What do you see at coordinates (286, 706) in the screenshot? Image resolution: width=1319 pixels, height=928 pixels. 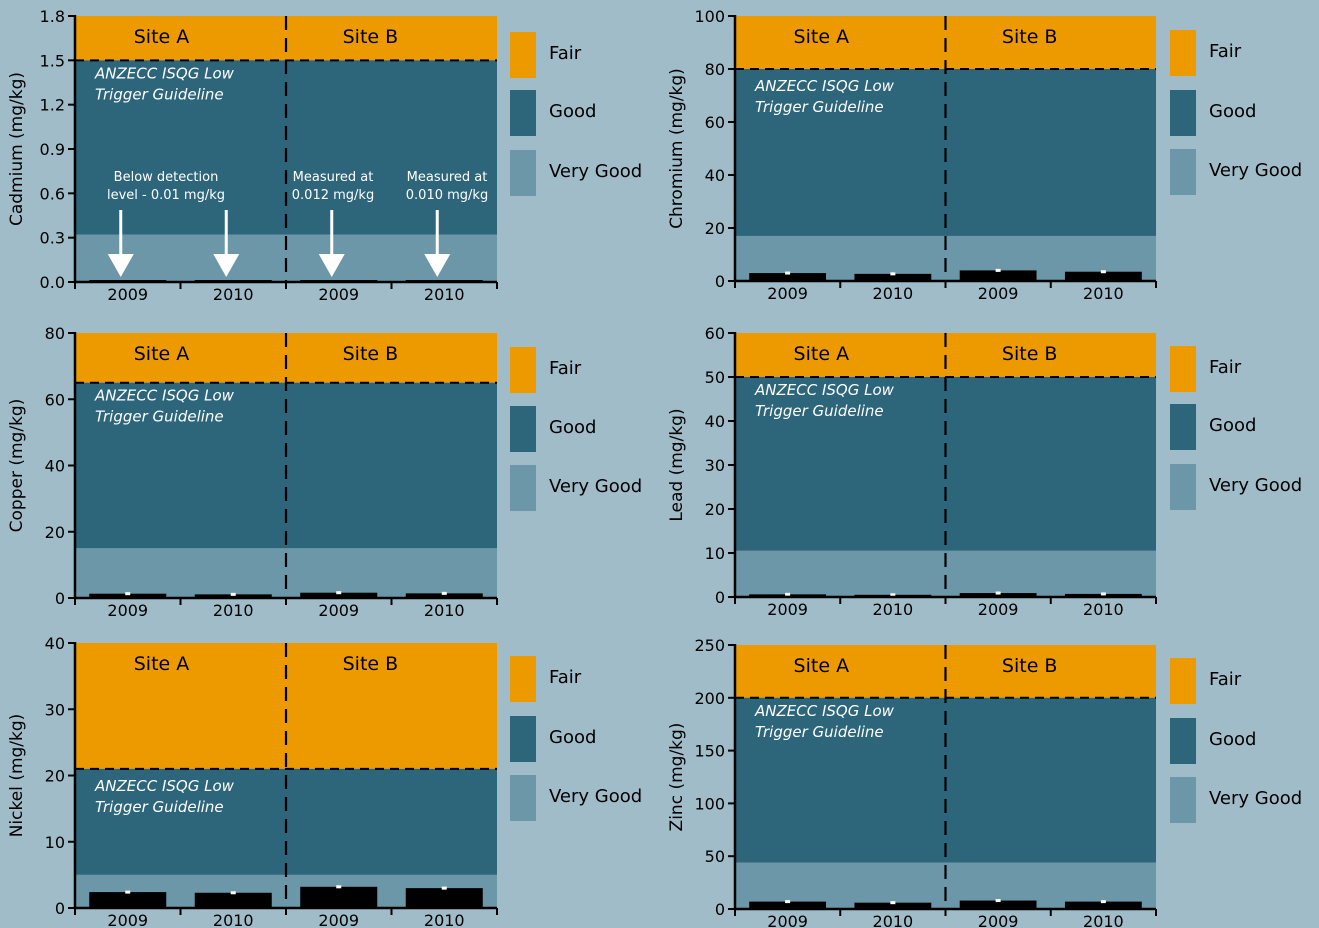 I see `fair-band` at bounding box center [286, 706].